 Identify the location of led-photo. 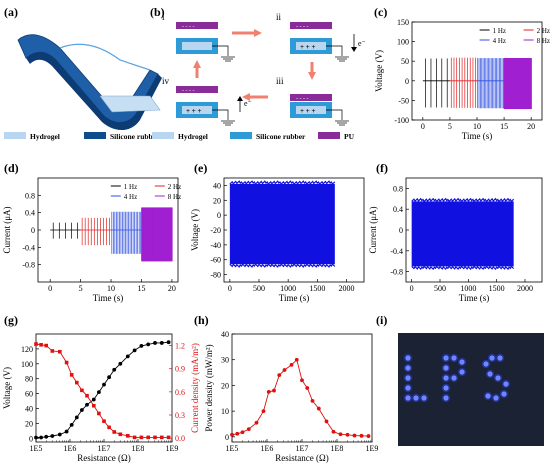
(471, 389).